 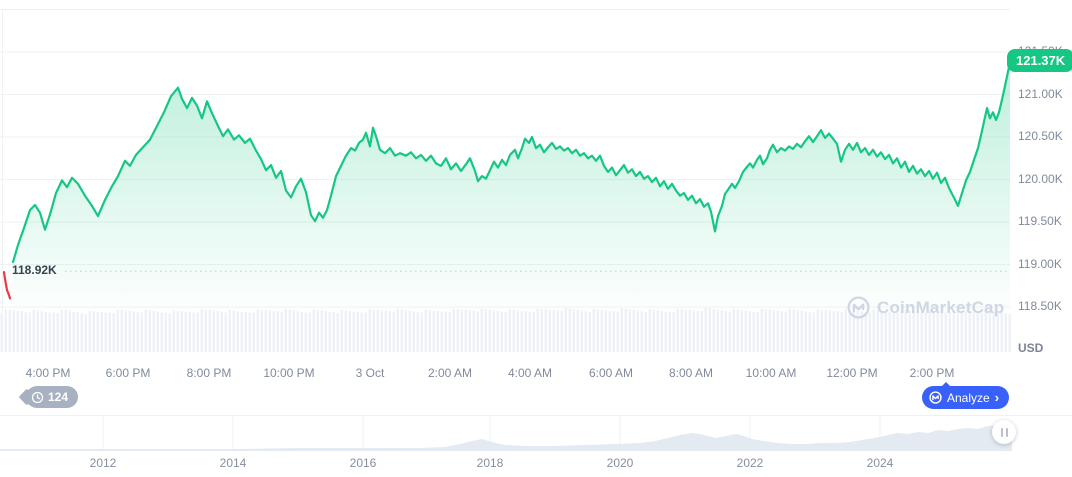 I want to click on y-axis-label: 120.50K, so click(x=1040, y=136).